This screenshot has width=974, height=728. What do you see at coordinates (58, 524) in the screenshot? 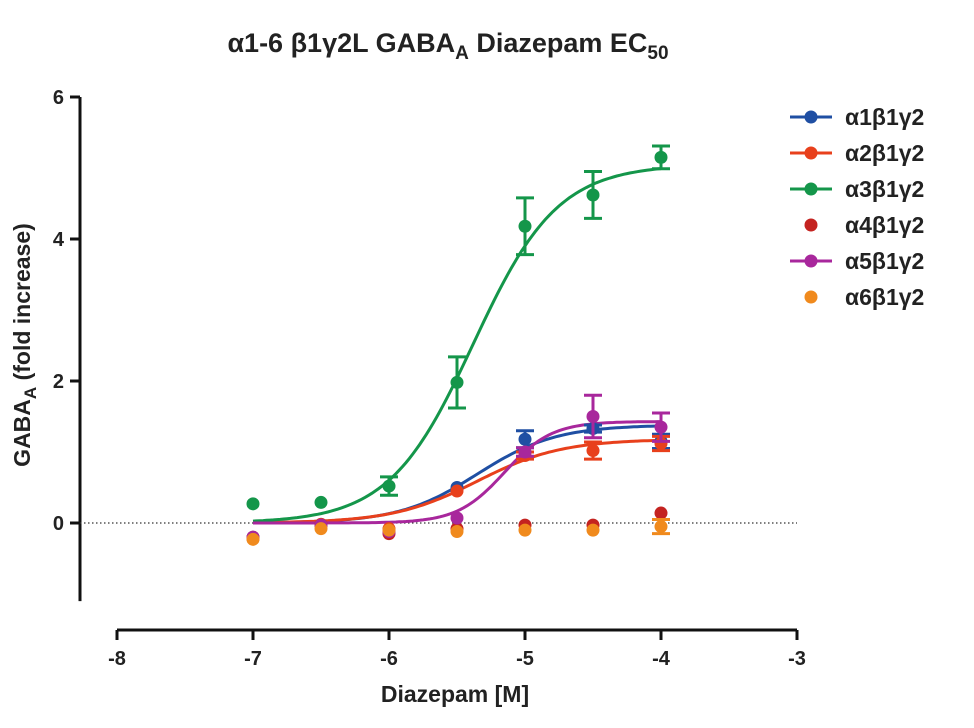
I see `y-tick-label: 0` at bounding box center [58, 524].